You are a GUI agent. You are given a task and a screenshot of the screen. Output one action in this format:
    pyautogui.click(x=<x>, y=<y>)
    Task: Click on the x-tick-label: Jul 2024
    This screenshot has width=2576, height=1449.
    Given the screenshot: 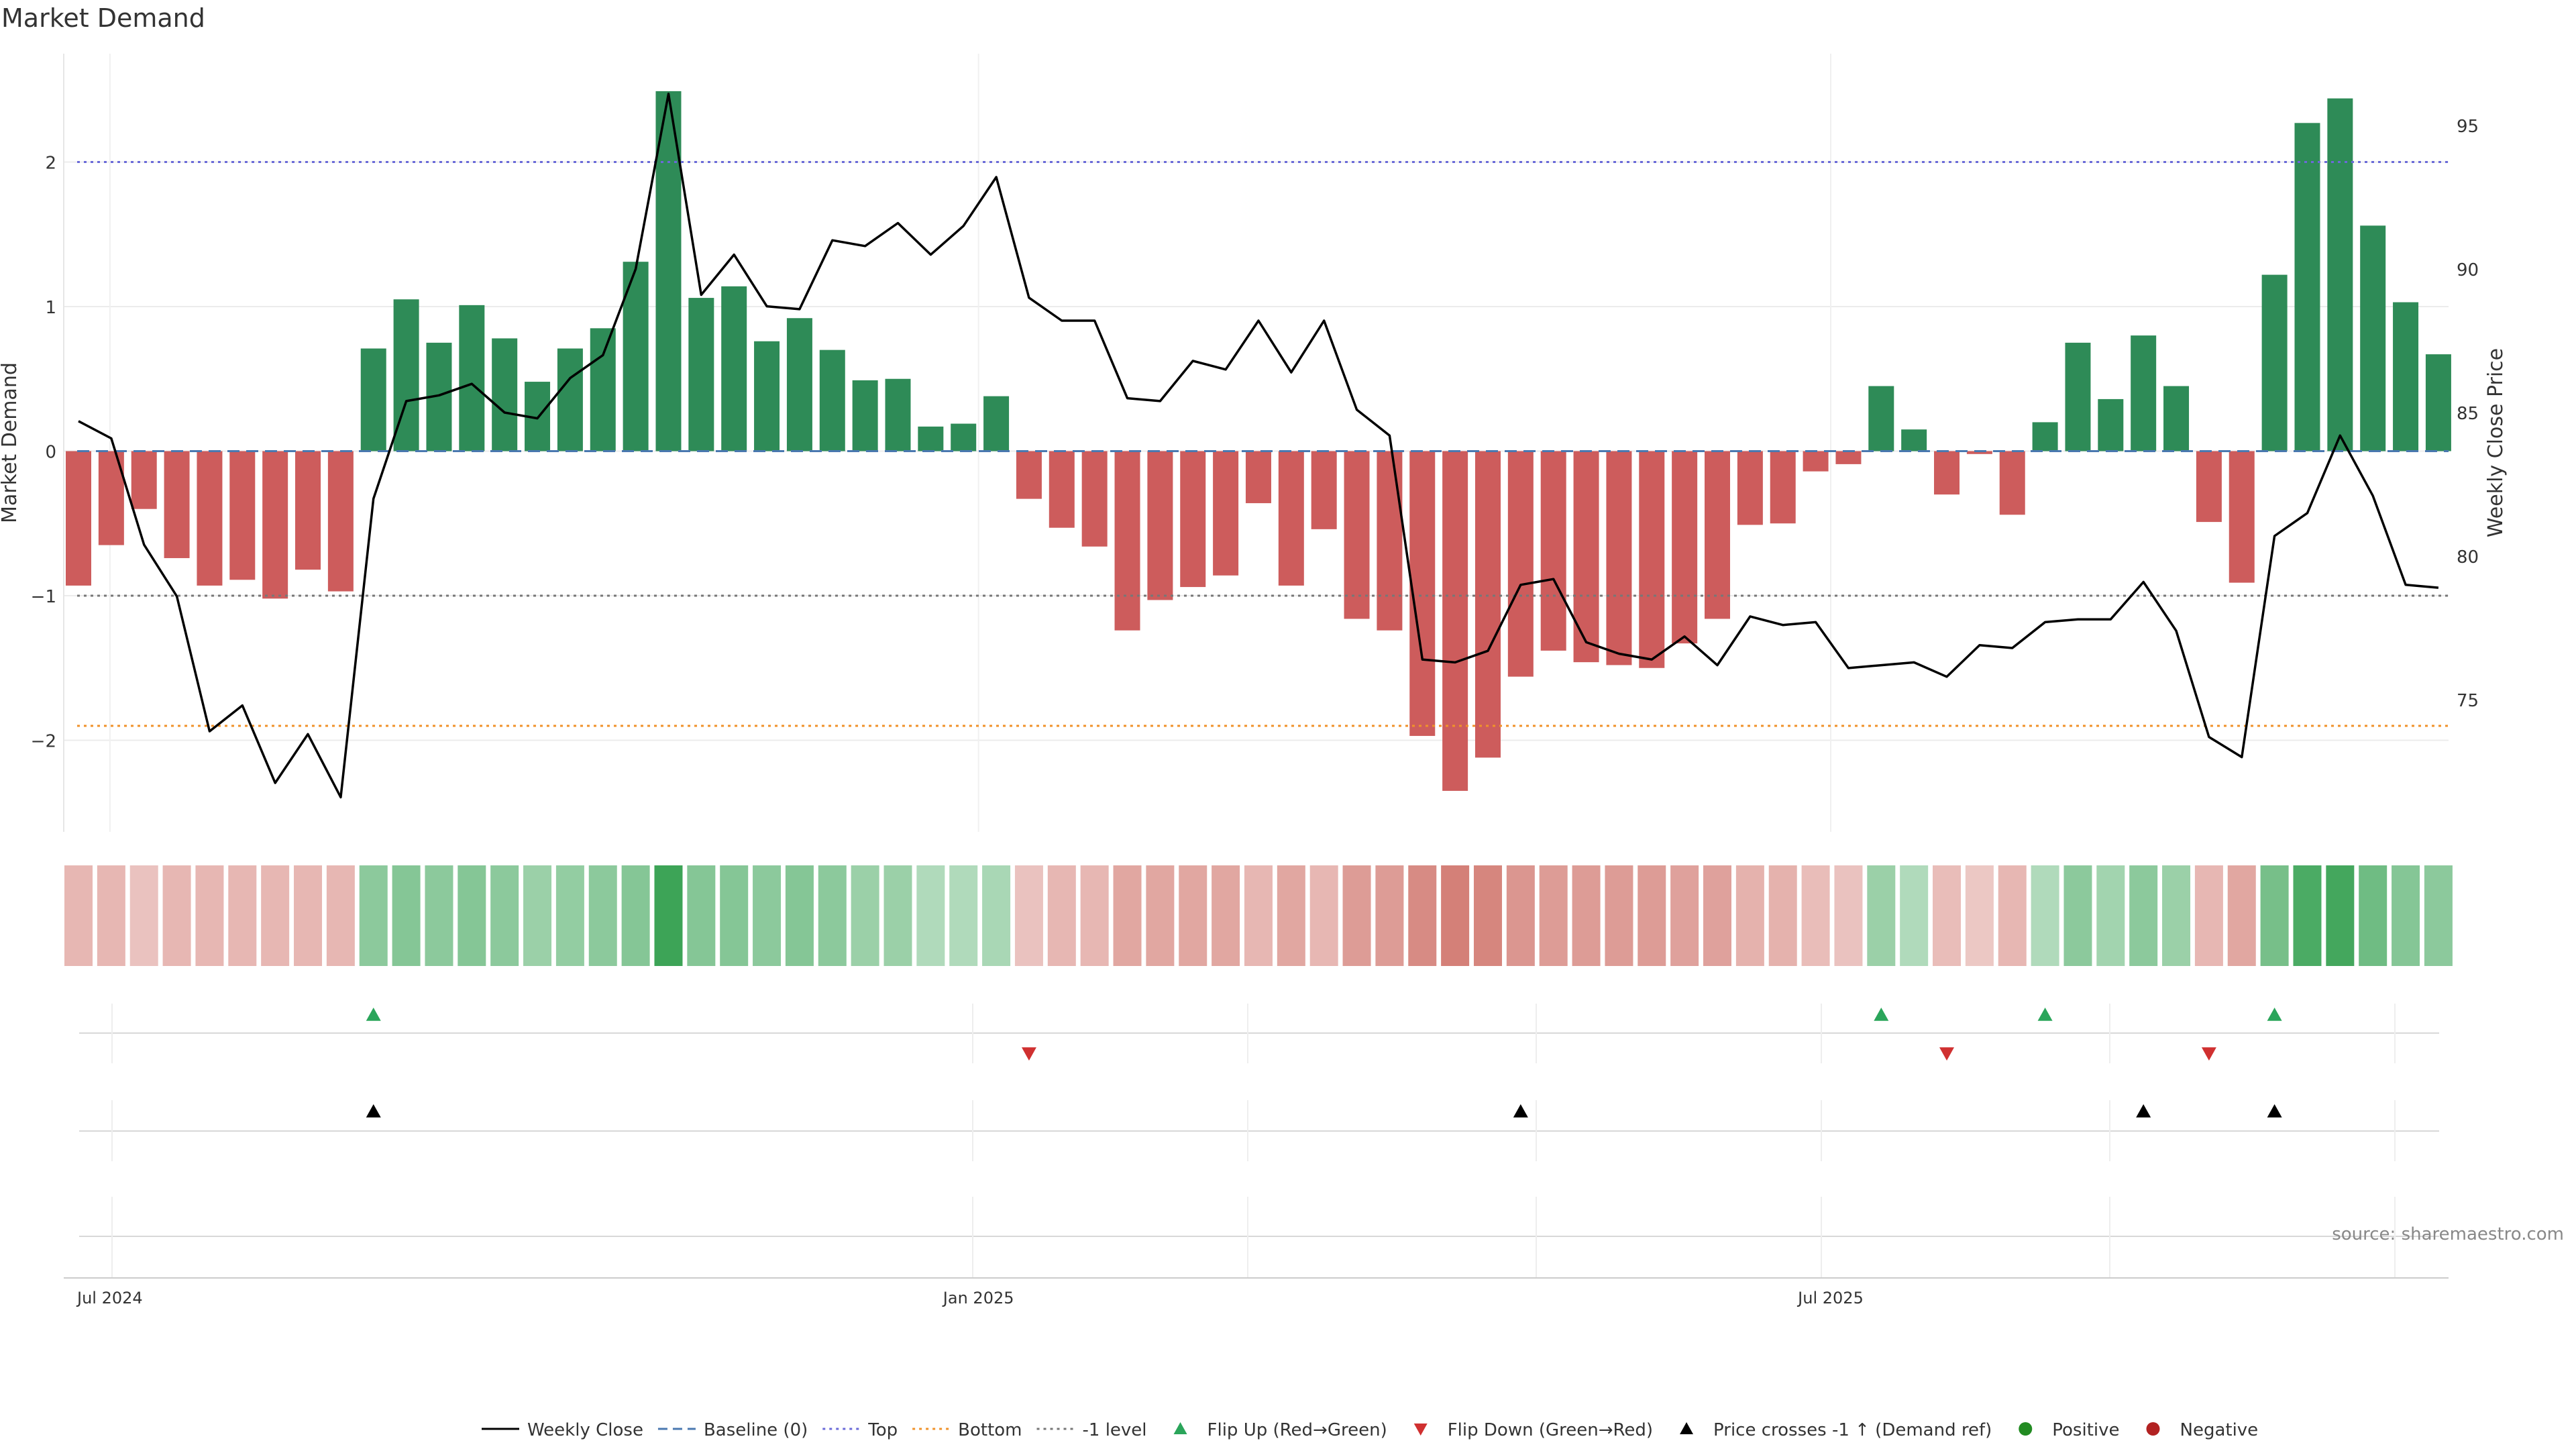 What is the action you would take?
    pyautogui.click(x=109, y=1298)
    